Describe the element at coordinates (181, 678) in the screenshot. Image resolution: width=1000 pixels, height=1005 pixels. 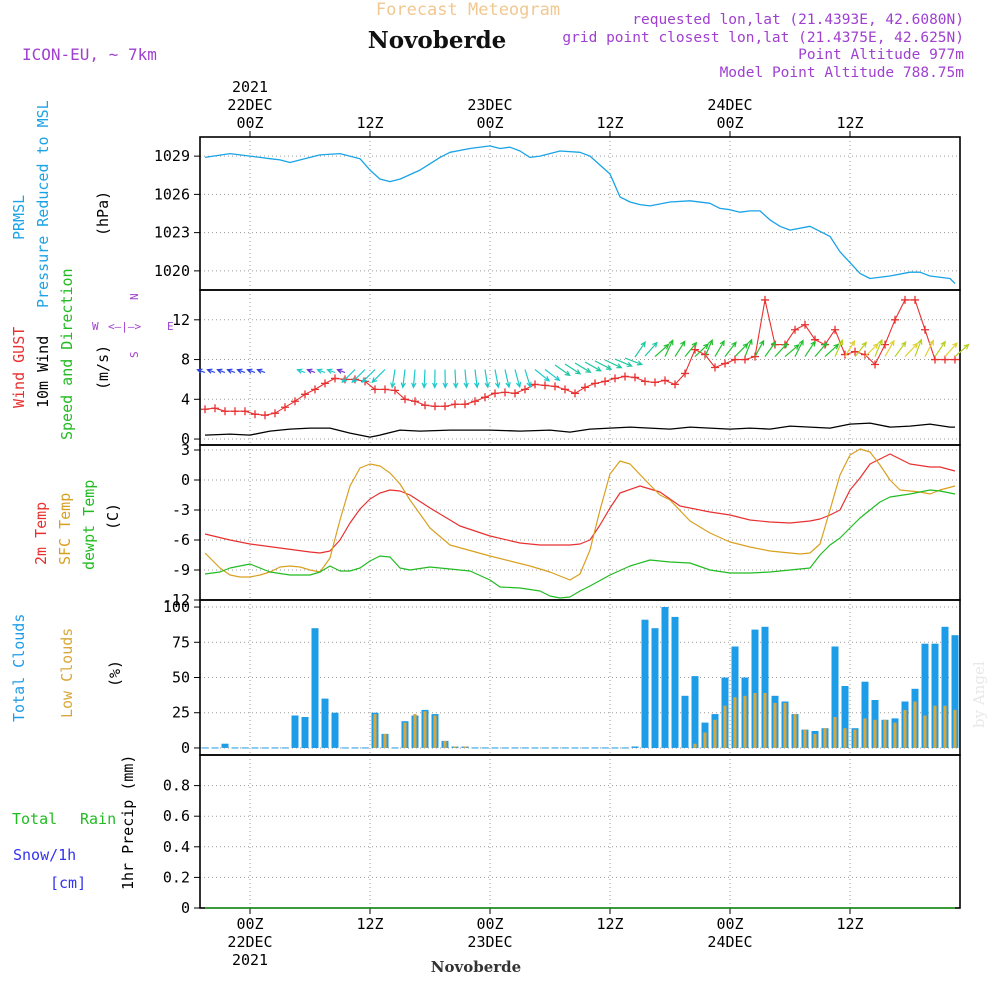
I see `y-tick-label: 50` at that location.